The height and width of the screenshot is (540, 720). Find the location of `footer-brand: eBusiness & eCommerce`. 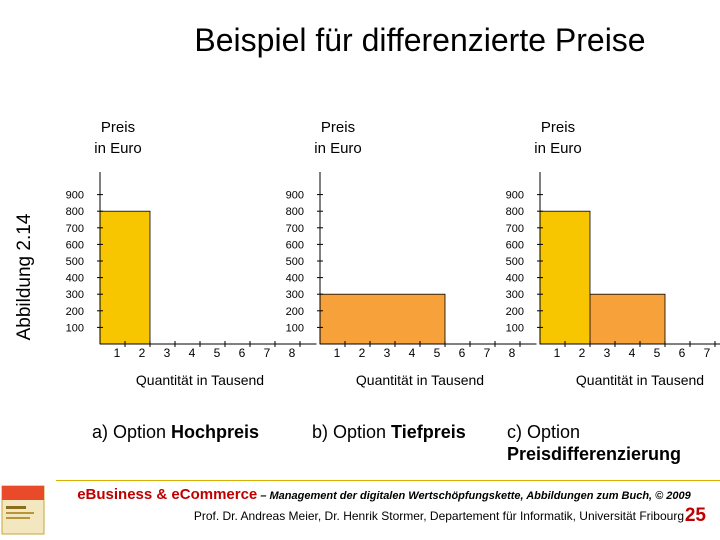

footer-brand: eBusiness & eCommerce is located at coordinates (167, 494).